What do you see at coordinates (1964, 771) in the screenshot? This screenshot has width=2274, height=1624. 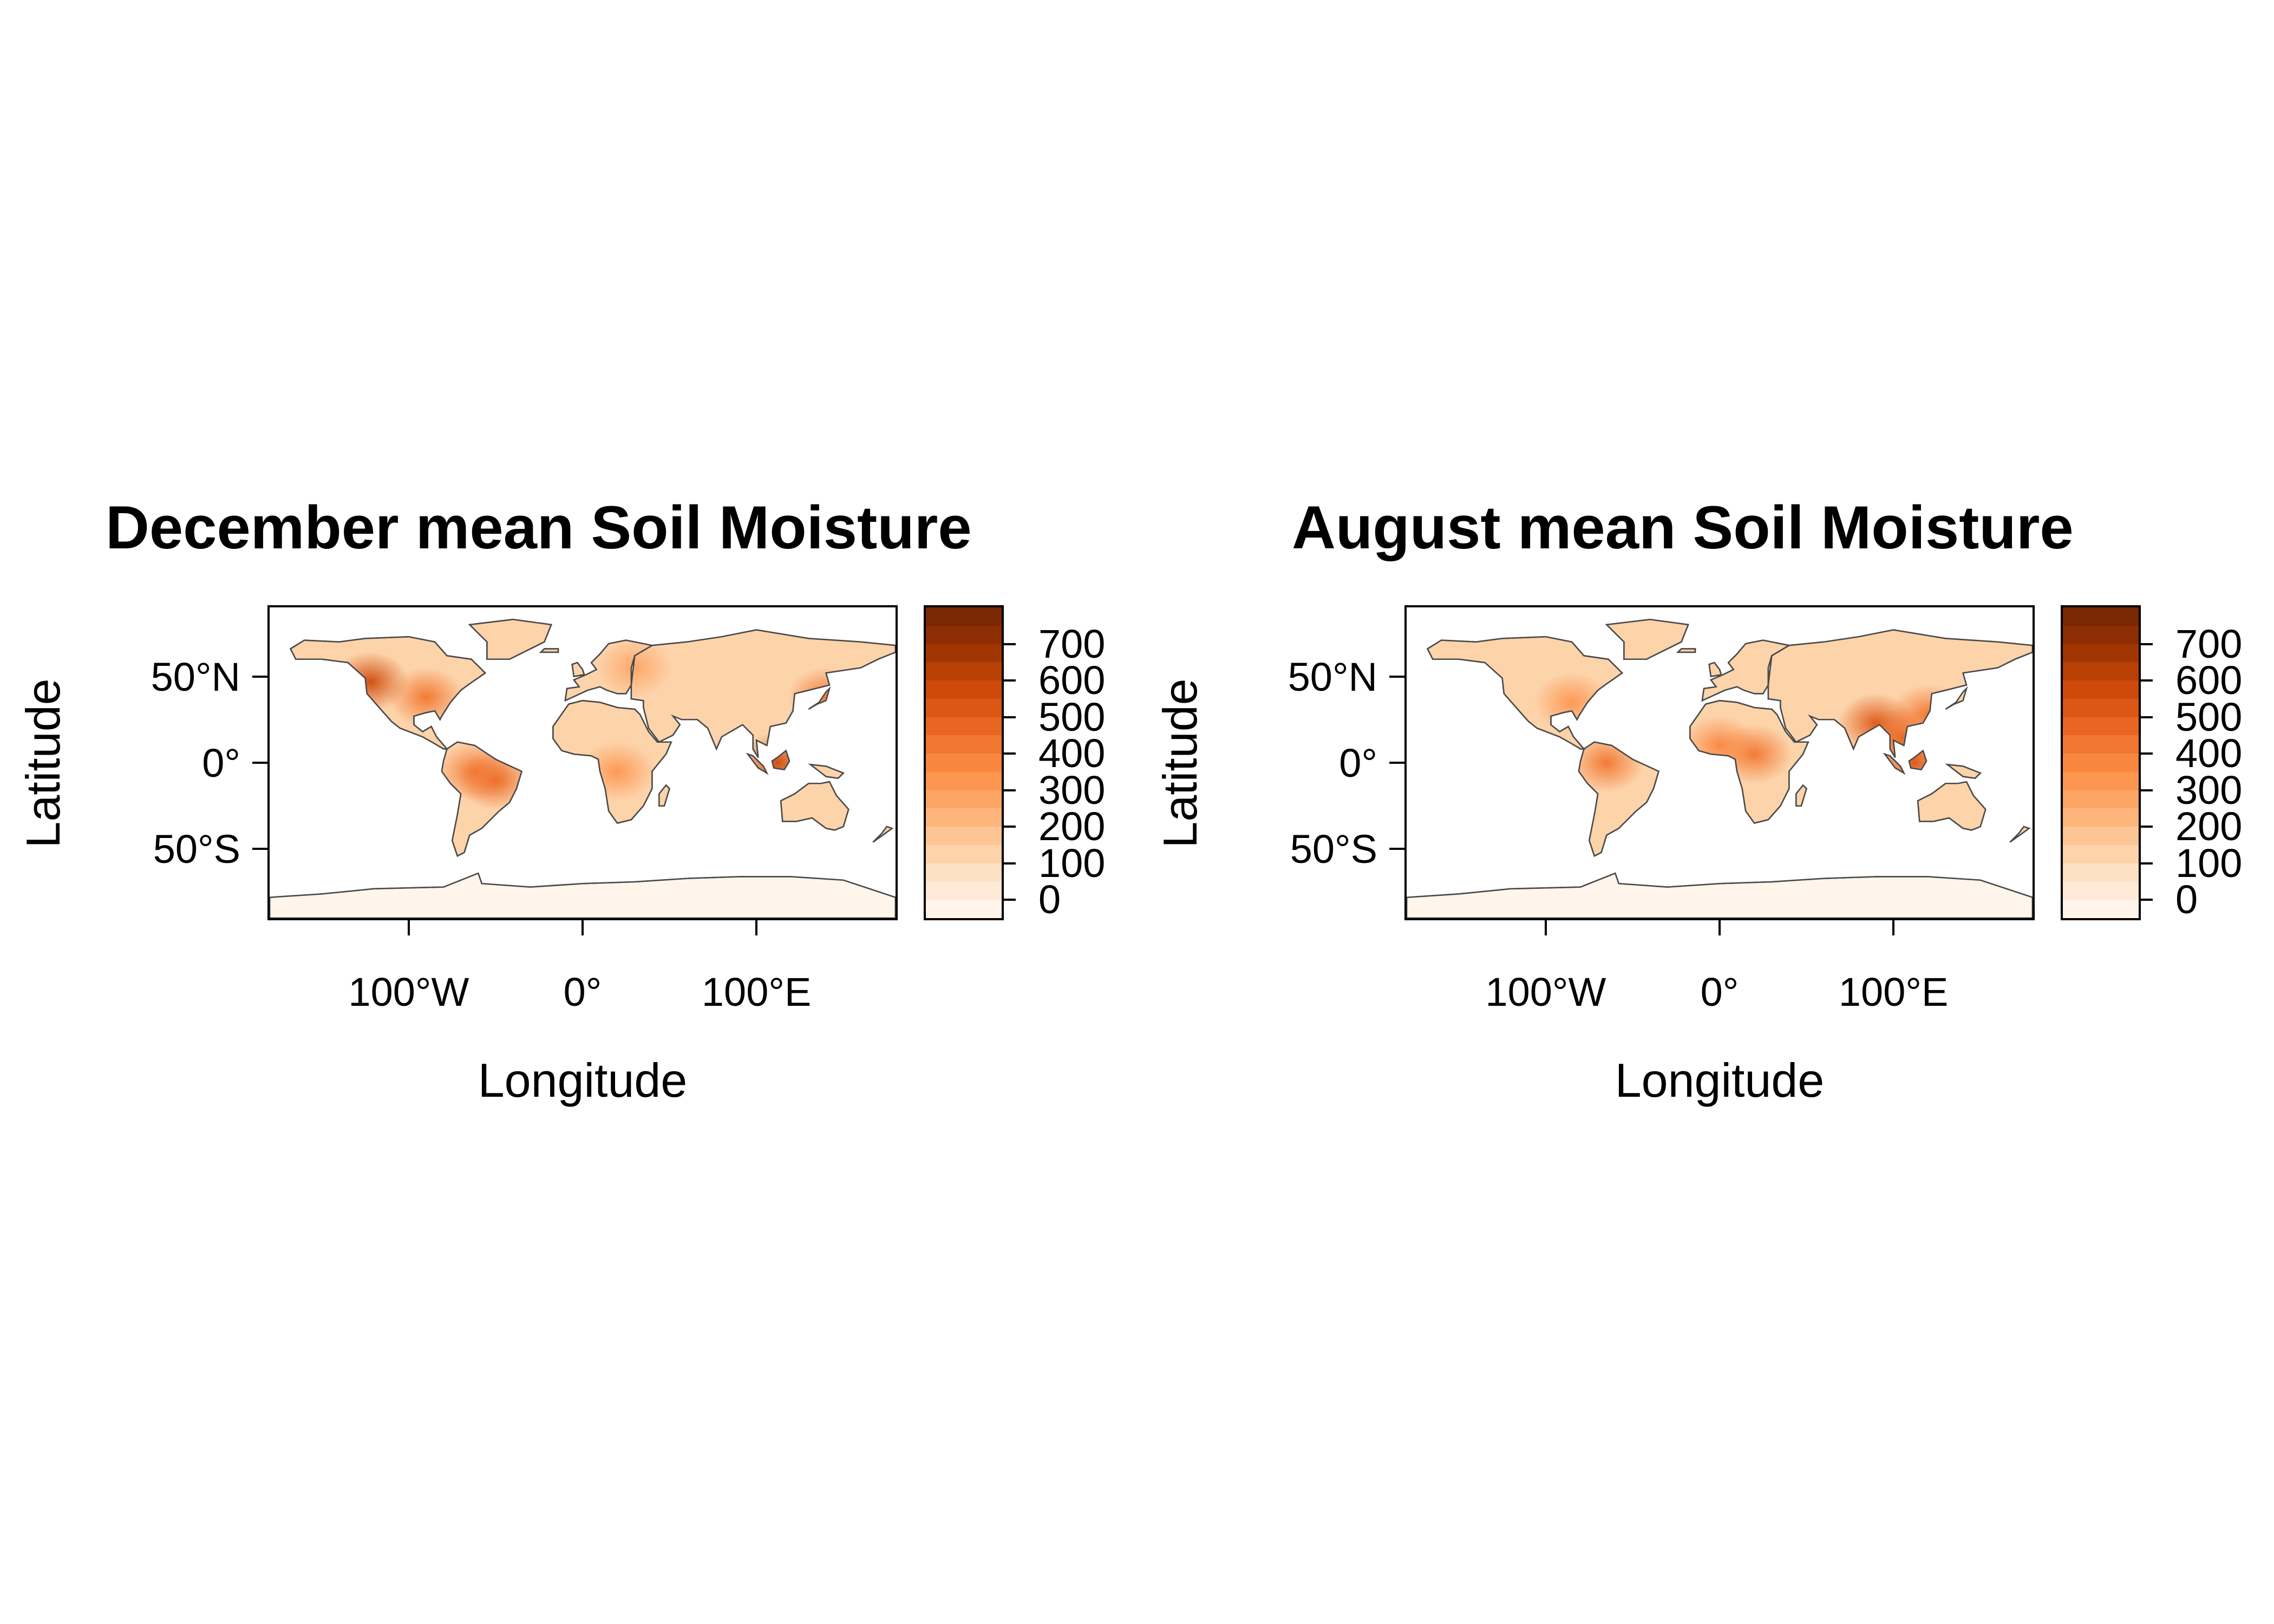 I see `coastline-new-guinea` at bounding box center [1964, 771].